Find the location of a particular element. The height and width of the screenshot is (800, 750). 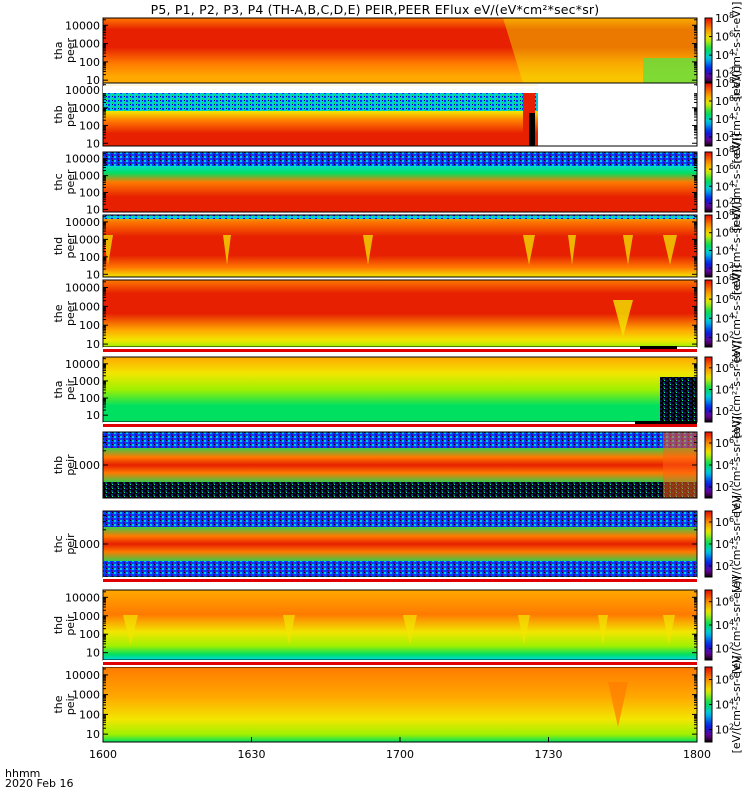

colorbar-thc-peer is located at coordinates (708, 182).